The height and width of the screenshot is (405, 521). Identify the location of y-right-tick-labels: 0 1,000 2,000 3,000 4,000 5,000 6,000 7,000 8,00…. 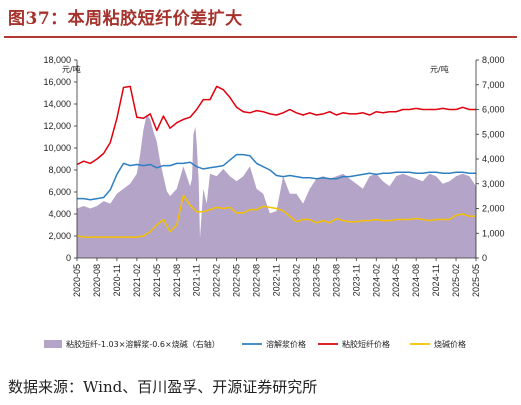
(490, 159).